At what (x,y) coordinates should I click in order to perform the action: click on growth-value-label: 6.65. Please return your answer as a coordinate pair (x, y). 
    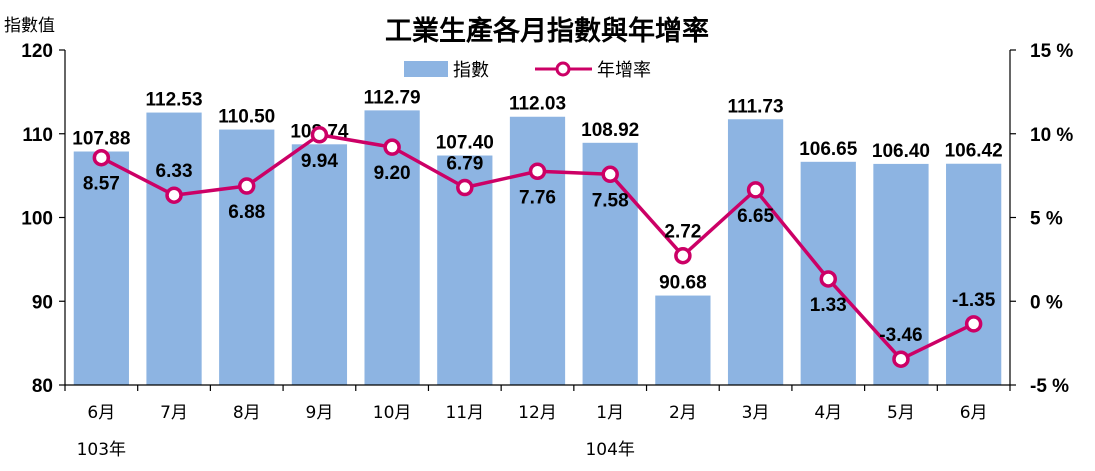
    Looking at the image, I should click on (755, 216).